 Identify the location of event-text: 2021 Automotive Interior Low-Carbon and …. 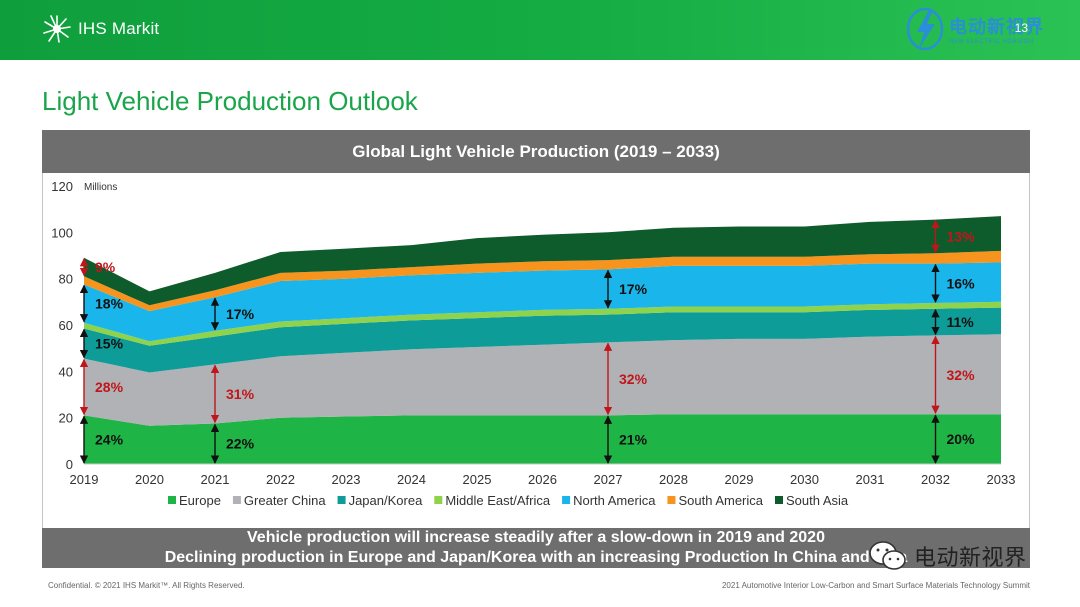
(875, 585).